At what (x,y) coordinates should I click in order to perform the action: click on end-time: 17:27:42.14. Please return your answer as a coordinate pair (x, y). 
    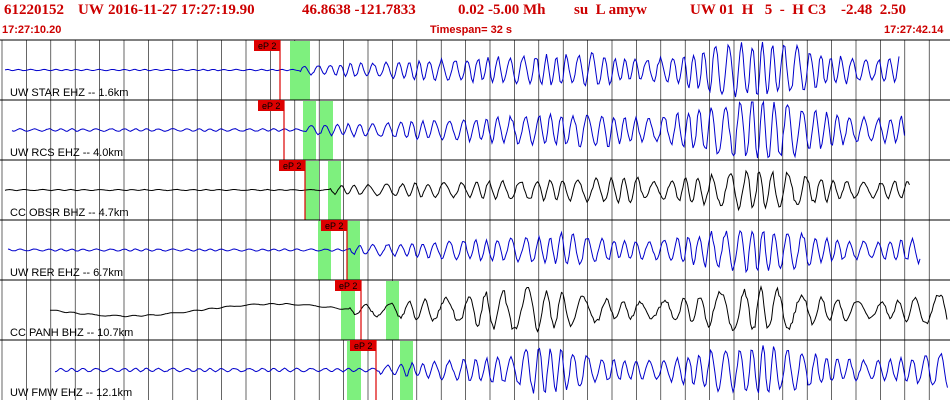
    Looking at the image, I should click on (914, 30).